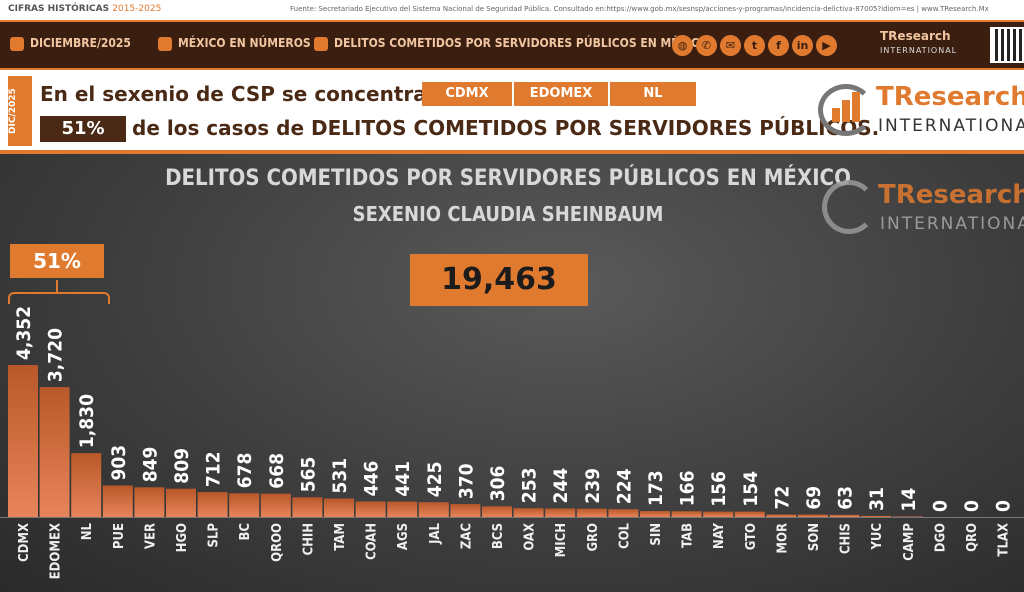  Describe the element at coordinates (433, 509) in the screenshot. I see `bar-jal` at that location.